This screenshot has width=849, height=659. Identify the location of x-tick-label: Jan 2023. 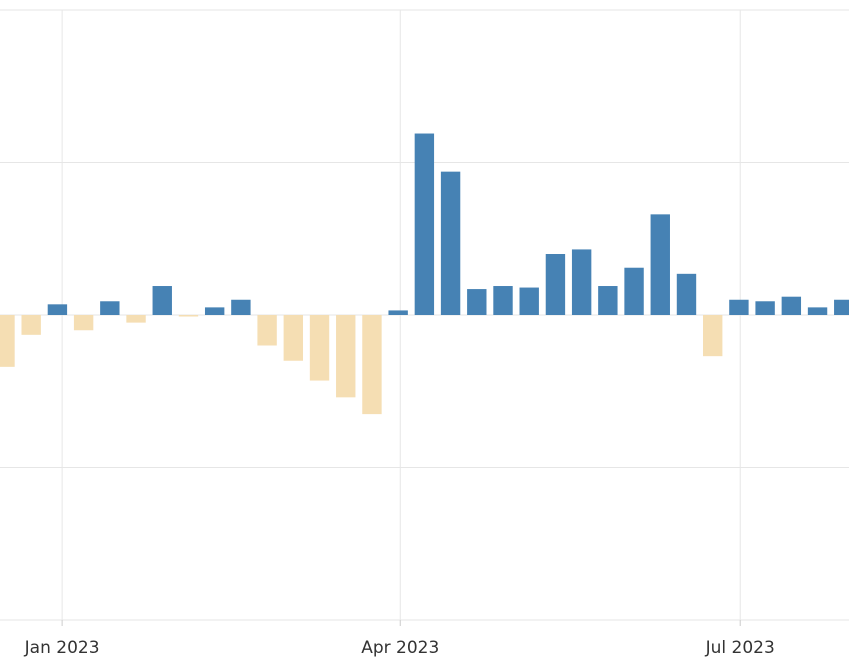
(62, 648).